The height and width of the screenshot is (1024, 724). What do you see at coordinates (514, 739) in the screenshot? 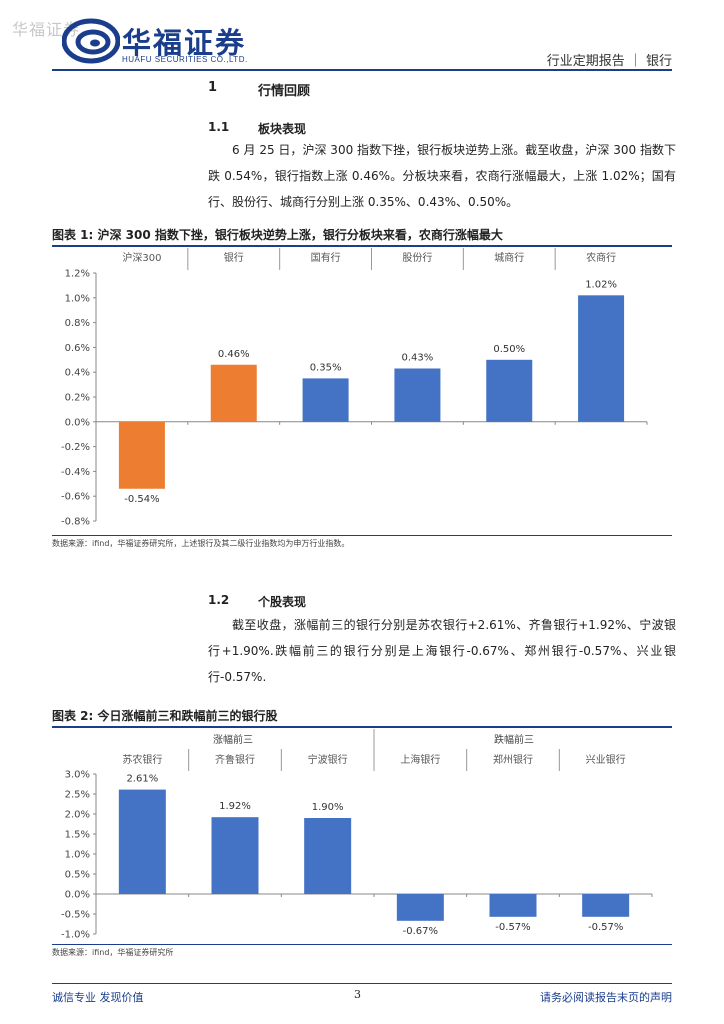
I see `group-label-down: 跌幅前三` at bounding box center [514, 739].